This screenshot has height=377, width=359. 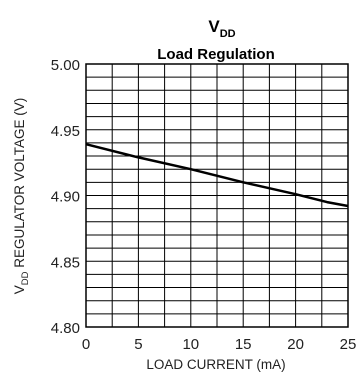 What do you see at coordinates (65, 131) in the screenshot?
I see `y-tick-label: 4.95` at bounding box center [65, 131].